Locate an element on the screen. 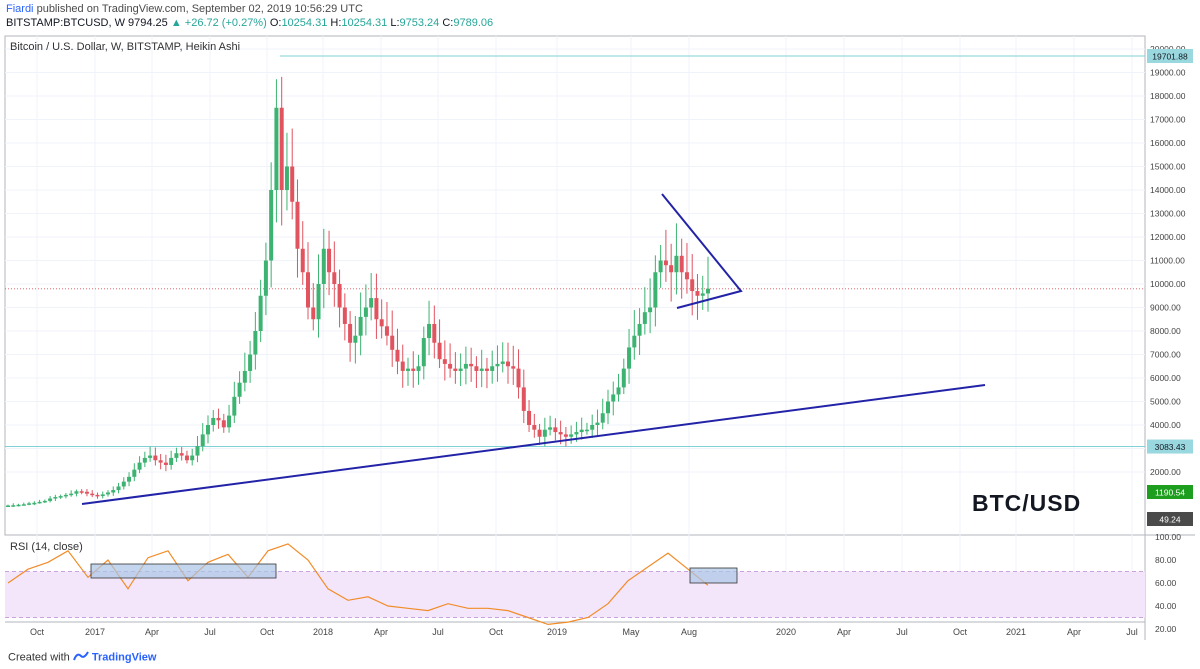 The width and height of the screenshot is (1200, 669). time-tick-label: 2020 is located at coordinates (786, 632).